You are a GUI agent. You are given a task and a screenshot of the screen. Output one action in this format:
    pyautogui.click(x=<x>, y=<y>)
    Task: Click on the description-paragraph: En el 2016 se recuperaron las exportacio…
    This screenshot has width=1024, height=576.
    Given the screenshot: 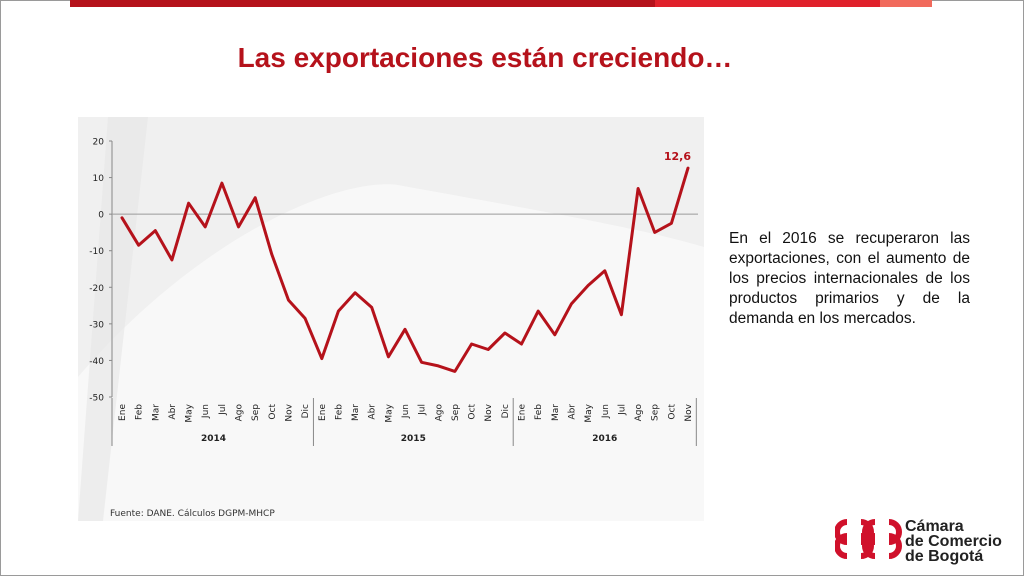 What is the action you would take?
    pyautogui.click(x=849, y=278)
    